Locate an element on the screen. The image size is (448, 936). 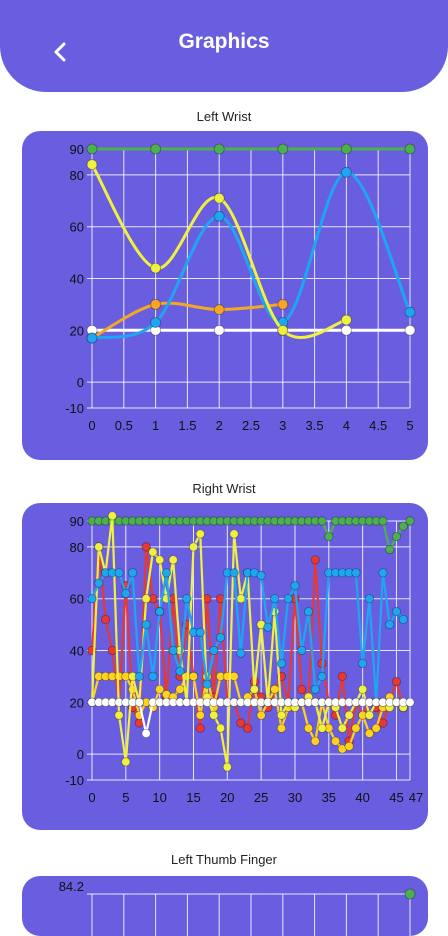
x-tick-label: 25 is located at coordinates (261, 797).